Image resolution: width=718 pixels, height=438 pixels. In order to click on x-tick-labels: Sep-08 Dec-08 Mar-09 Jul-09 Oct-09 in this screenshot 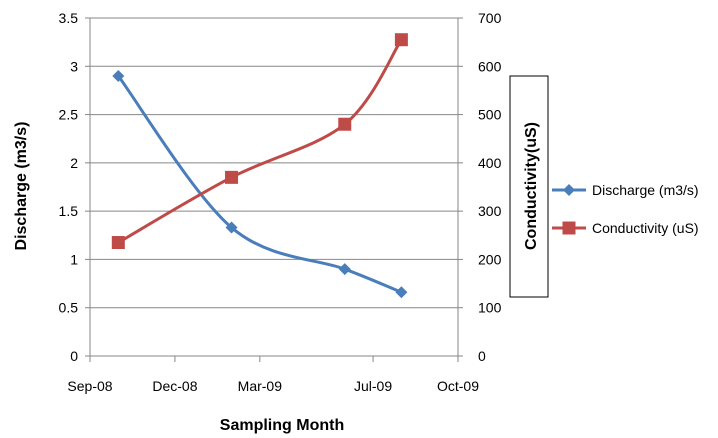, I will do `click(273, 386)`.